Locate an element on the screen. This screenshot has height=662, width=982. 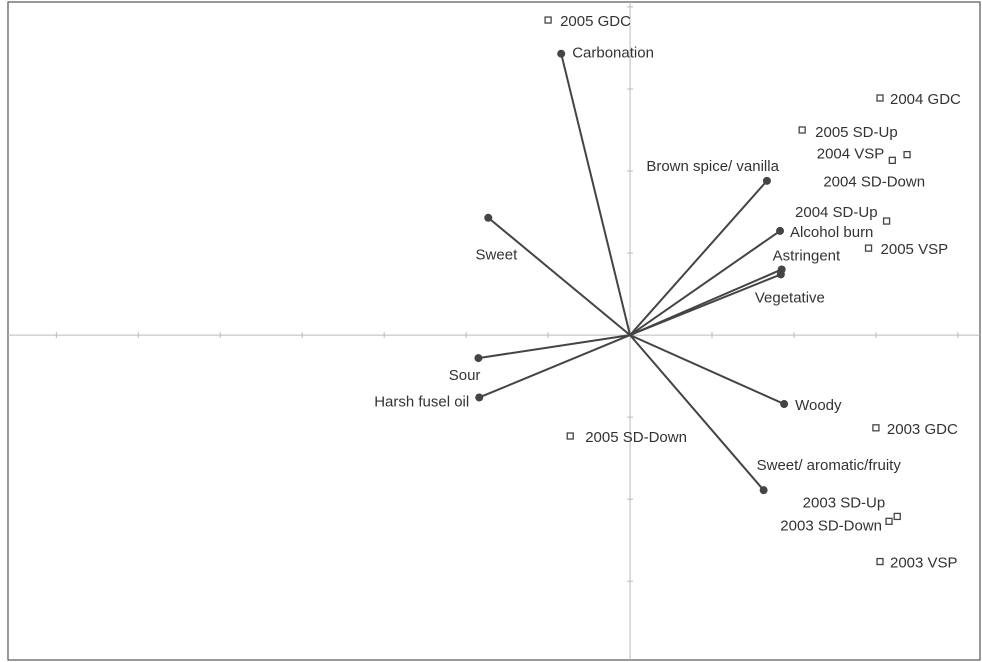
point-label: 2005 SD-Down is located at coordinates (636, 437).